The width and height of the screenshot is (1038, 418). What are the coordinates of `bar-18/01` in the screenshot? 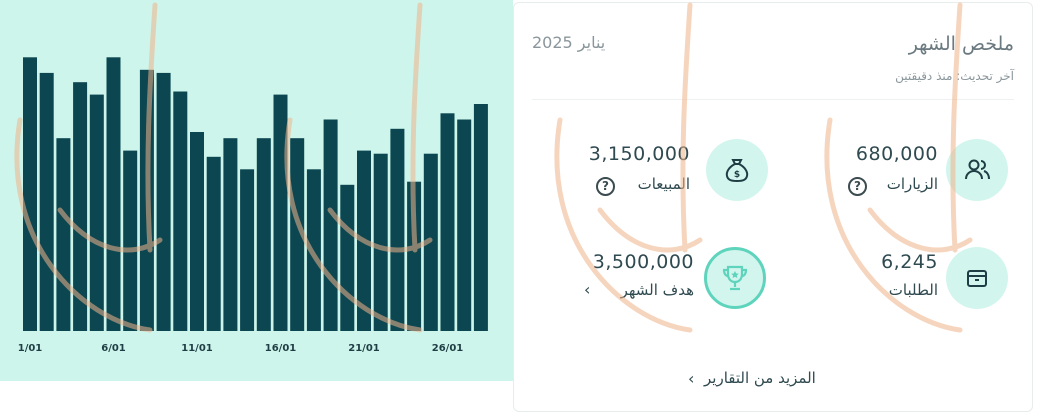 It's located at (313, 250).